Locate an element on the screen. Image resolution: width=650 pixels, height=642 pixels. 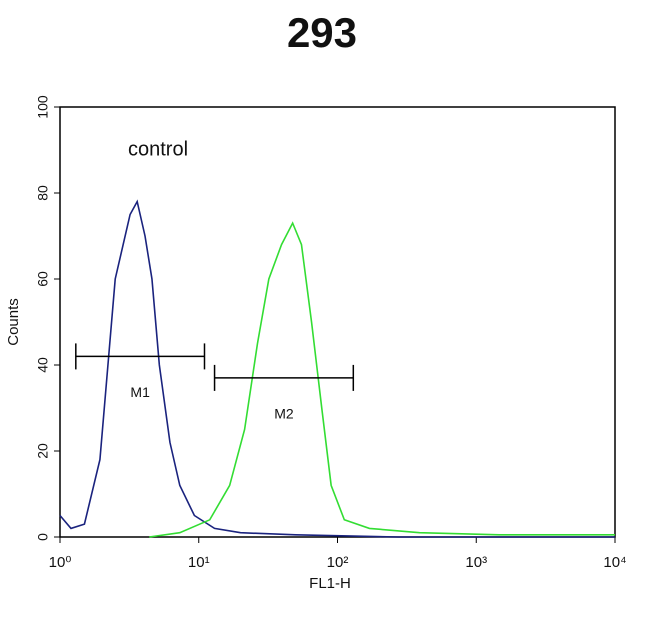
y-tick-label: 0 is located at coordinates (43, 537).